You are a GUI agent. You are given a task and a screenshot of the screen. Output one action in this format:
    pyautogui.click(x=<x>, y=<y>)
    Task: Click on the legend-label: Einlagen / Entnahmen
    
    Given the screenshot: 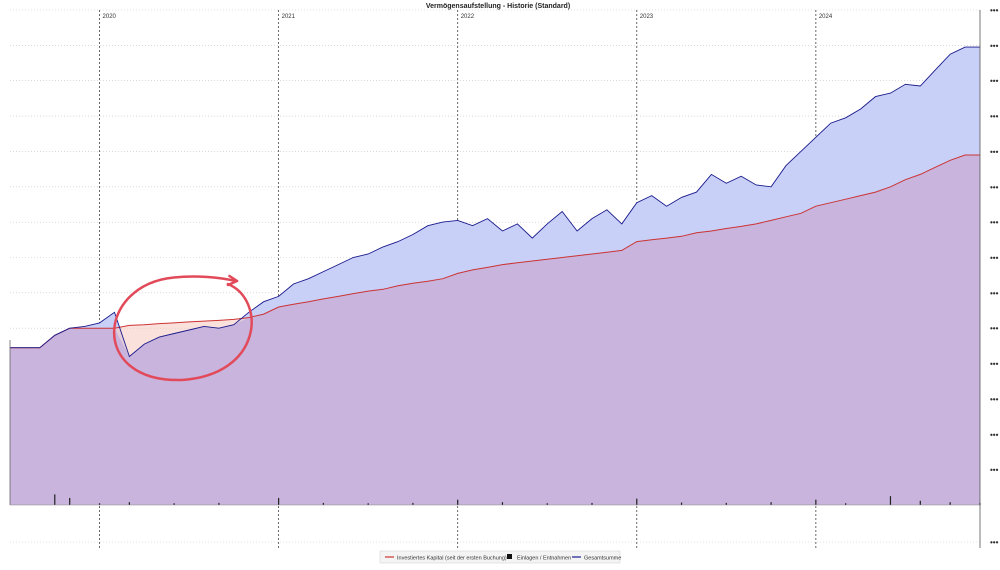 What is the action you would take?
    pyautogui.click(x=544, y=559)
    